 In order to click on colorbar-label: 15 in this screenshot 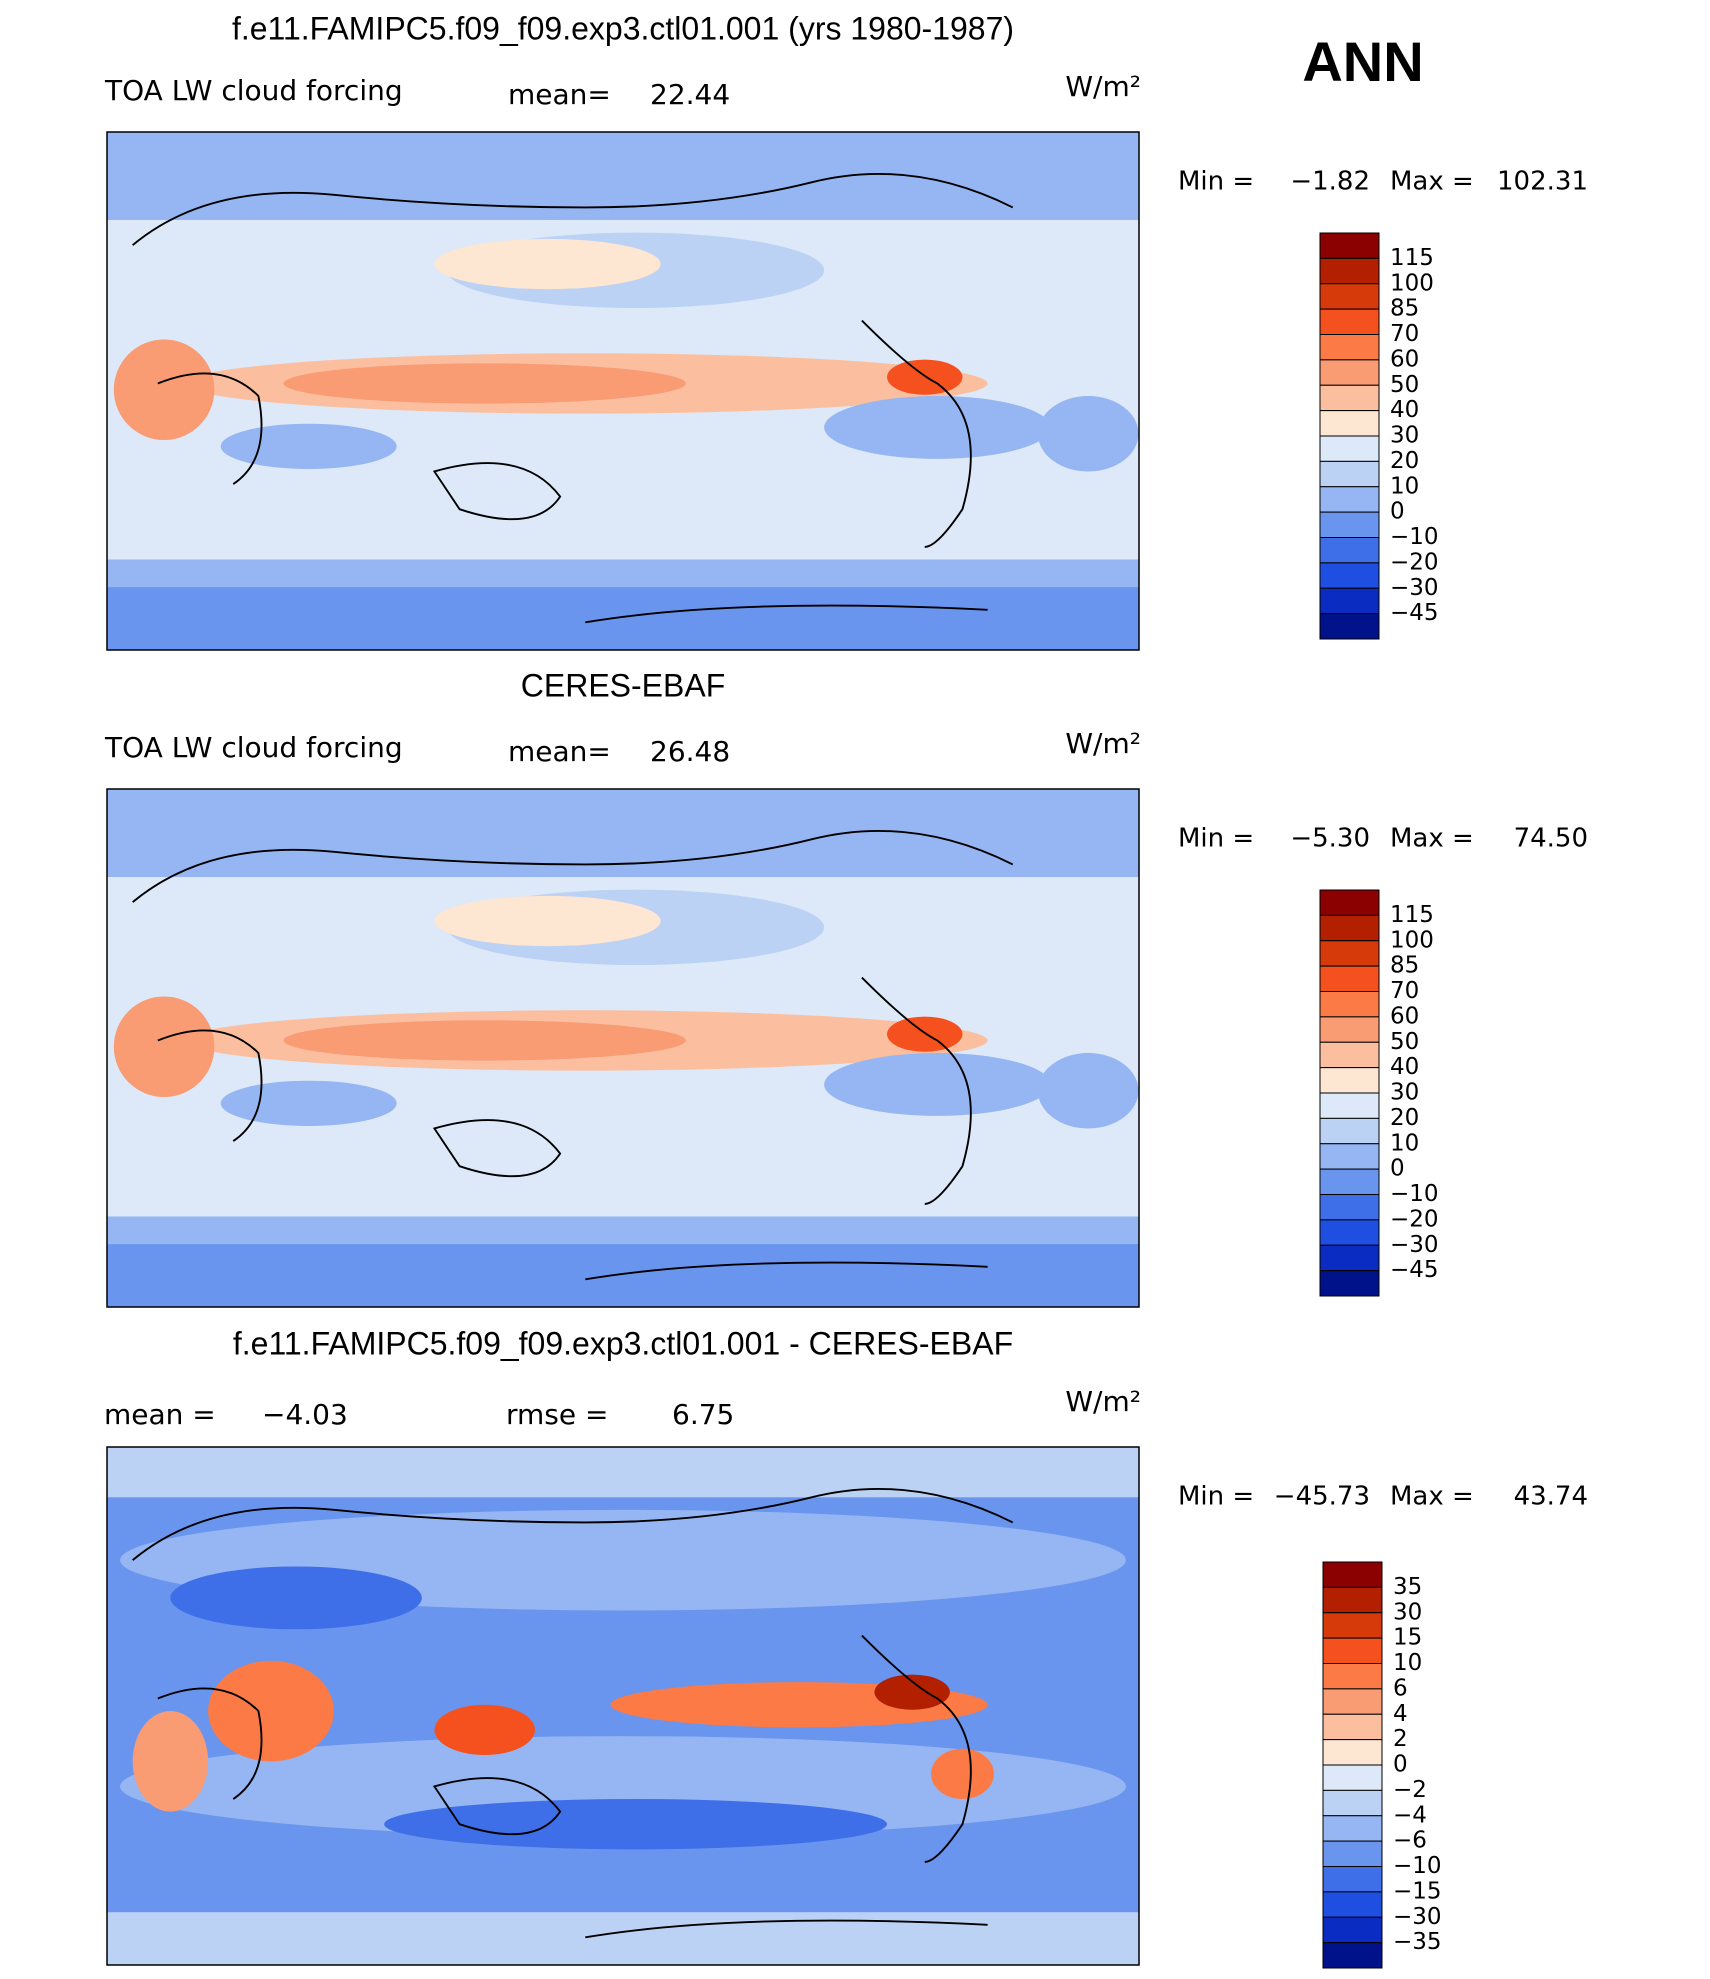, I will do `click(1407, 1638)`.